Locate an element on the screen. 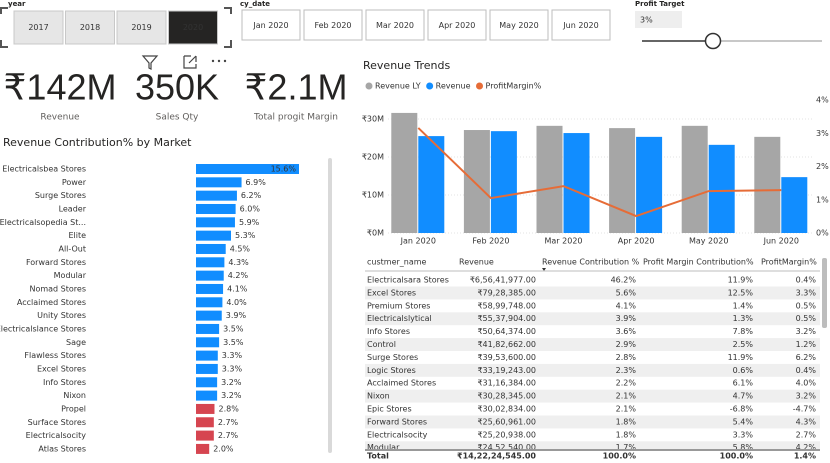 This screenshot has height=463, width=830. table-cell: Electricalsocity is located at coordinates (397, 434).